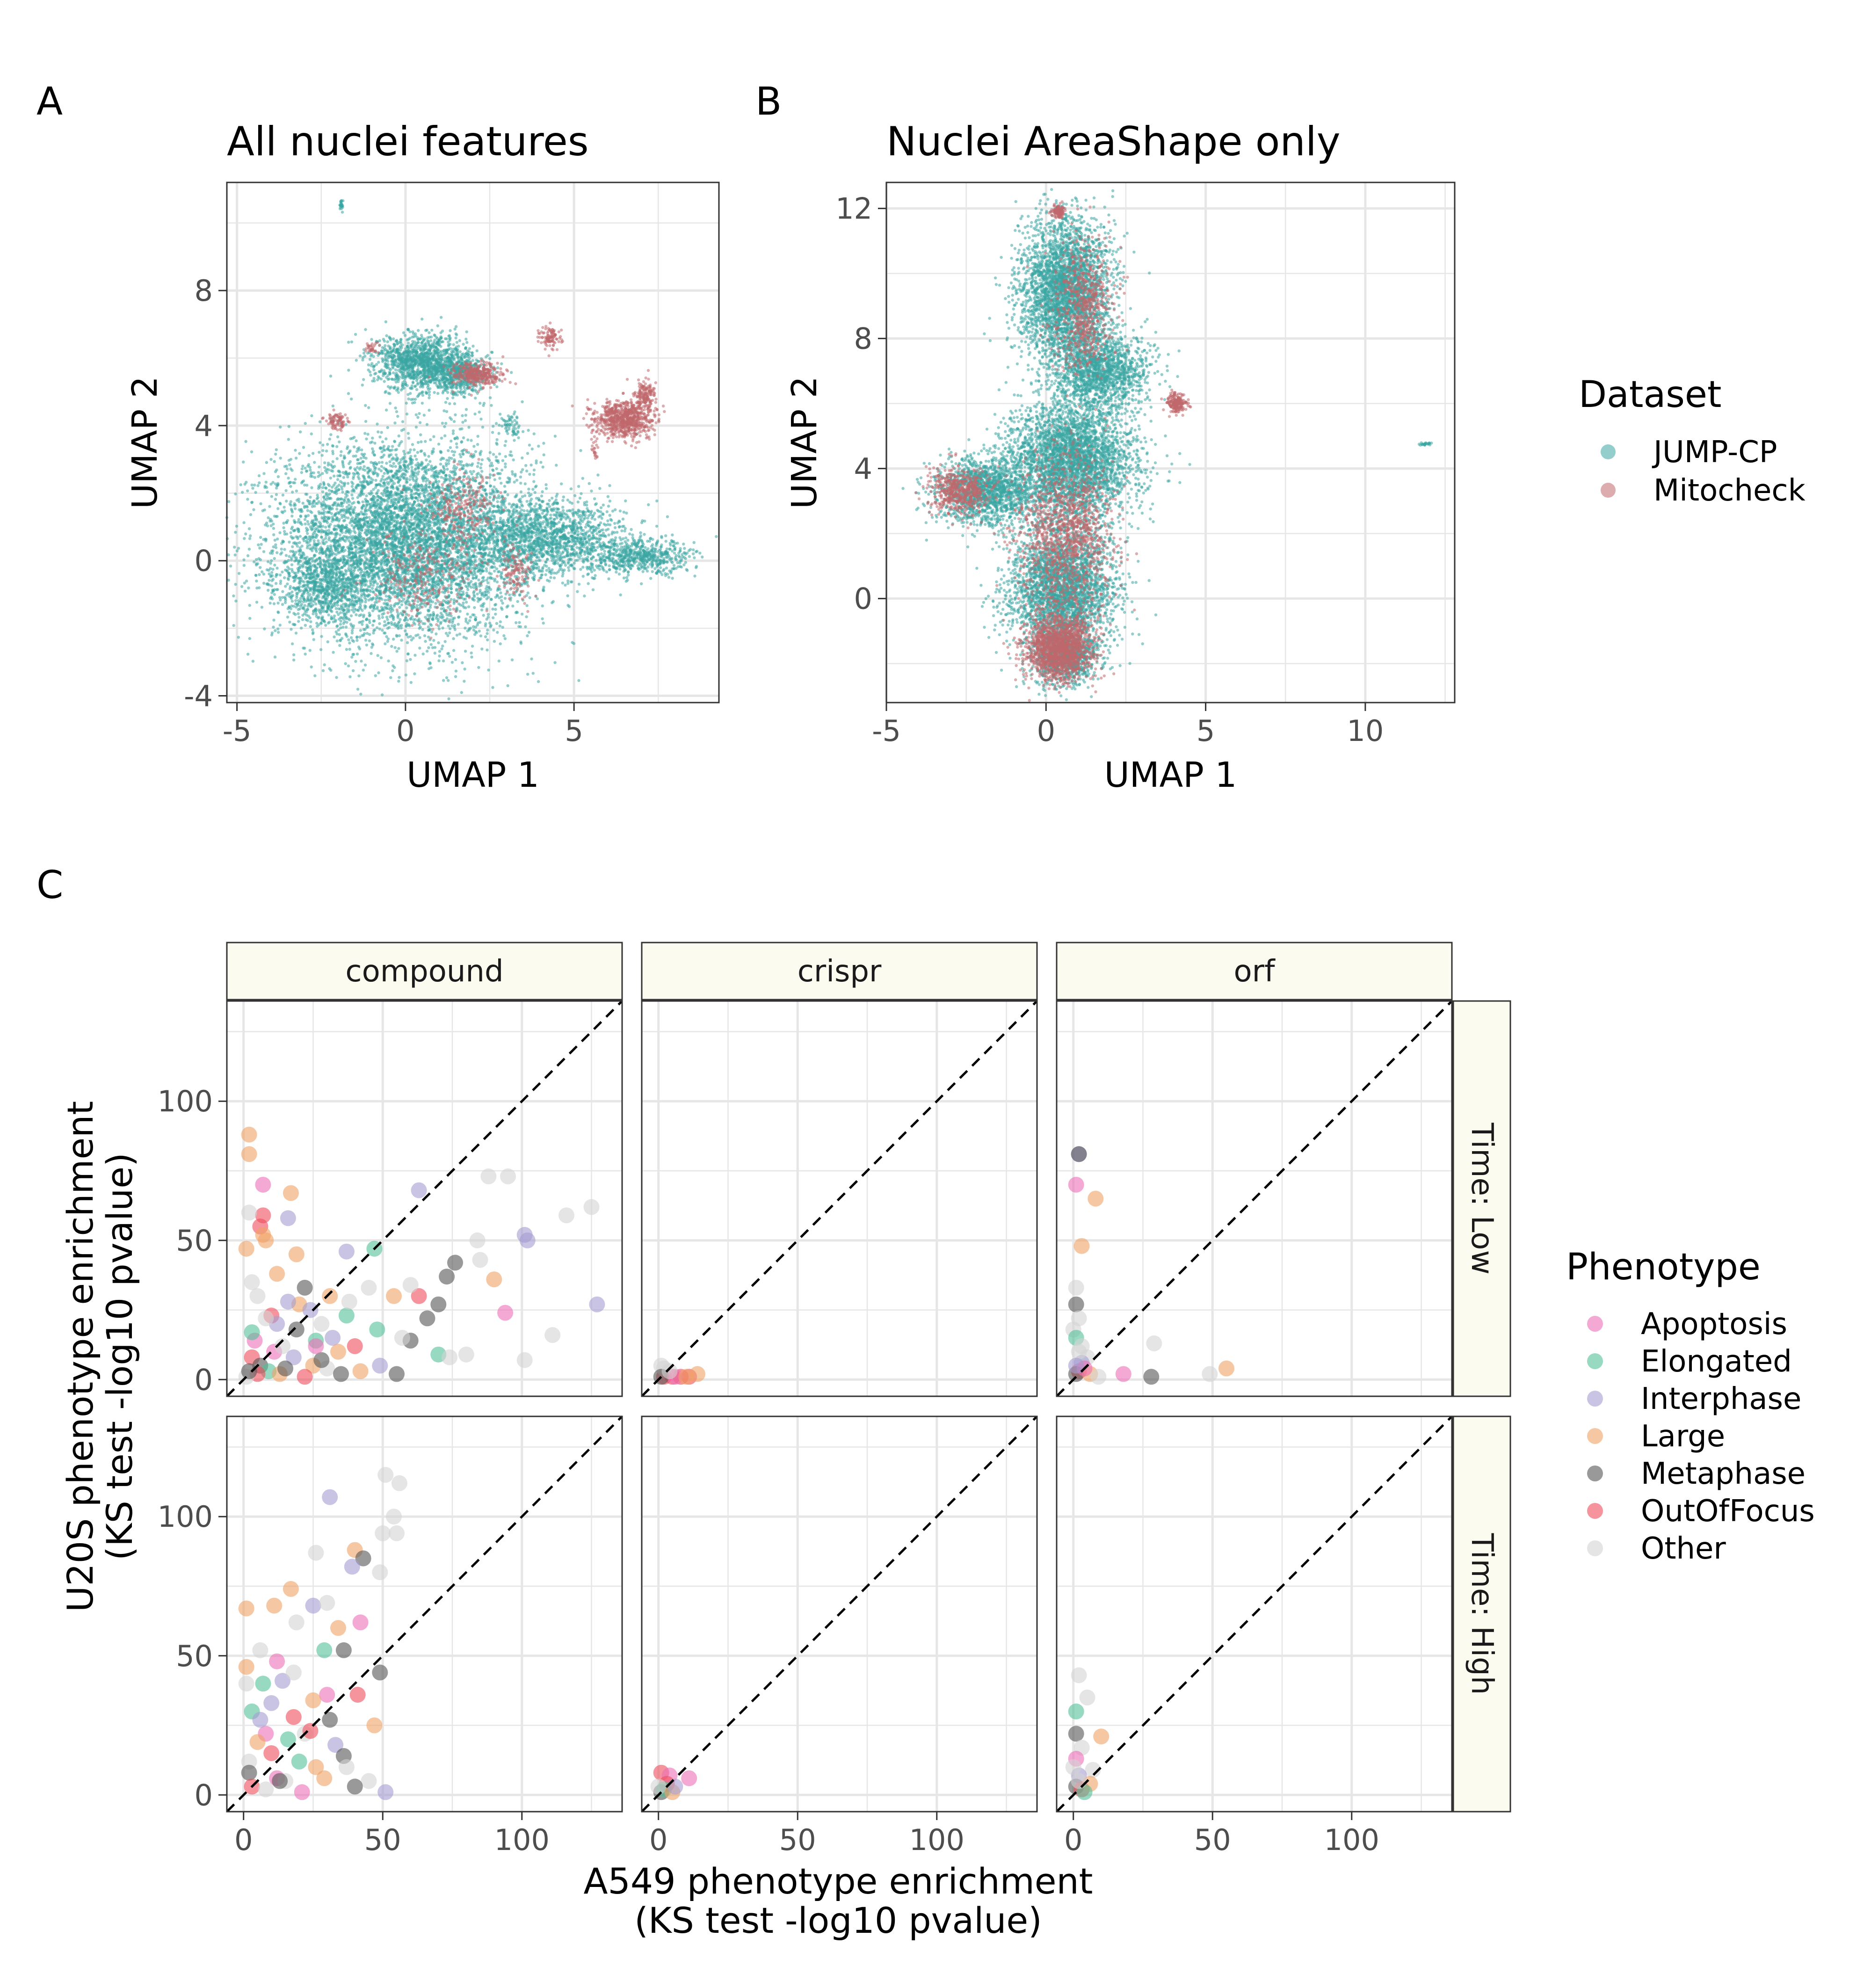  I want to click on panel-label-a: A, so click(49, 102).